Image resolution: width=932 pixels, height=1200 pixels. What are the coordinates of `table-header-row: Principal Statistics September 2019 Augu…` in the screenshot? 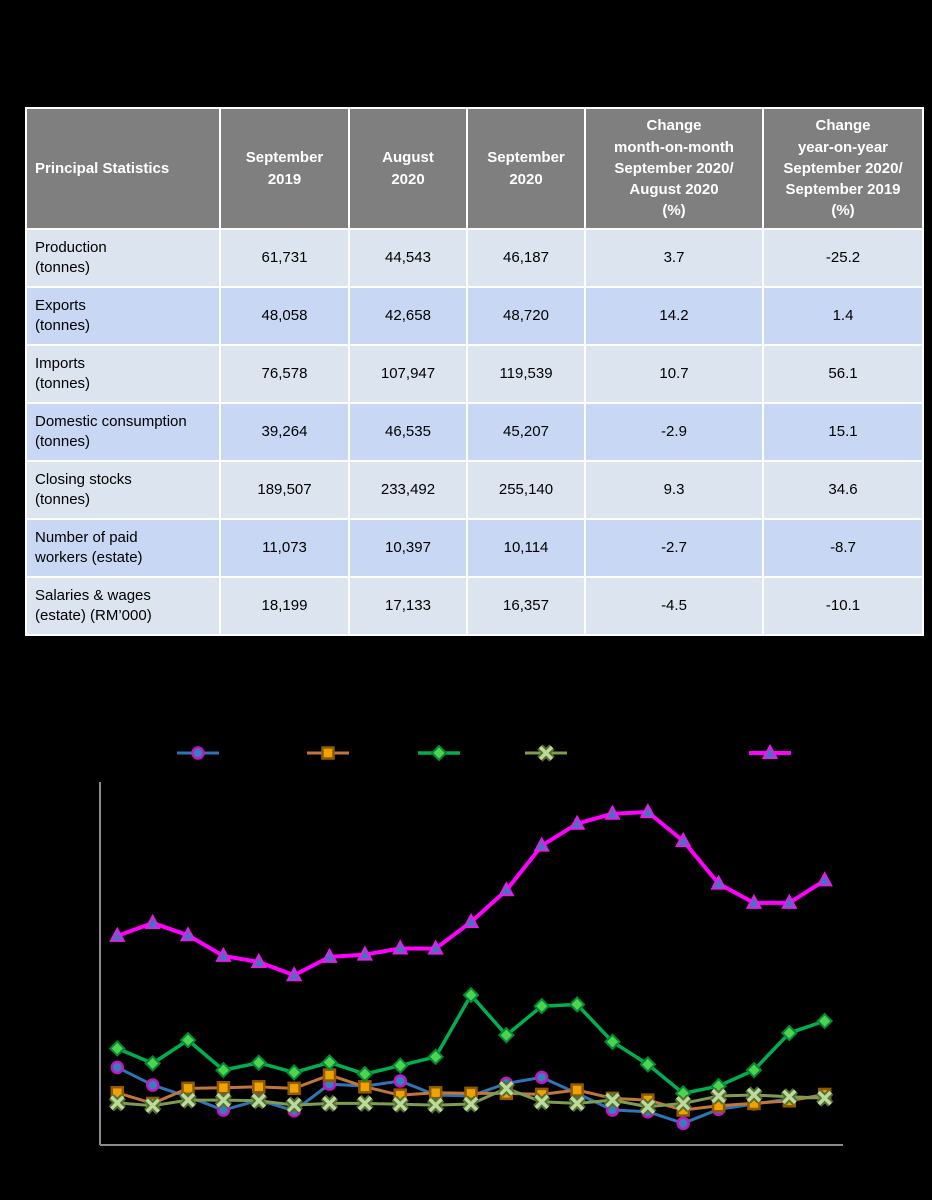 It's located at (474, 168).